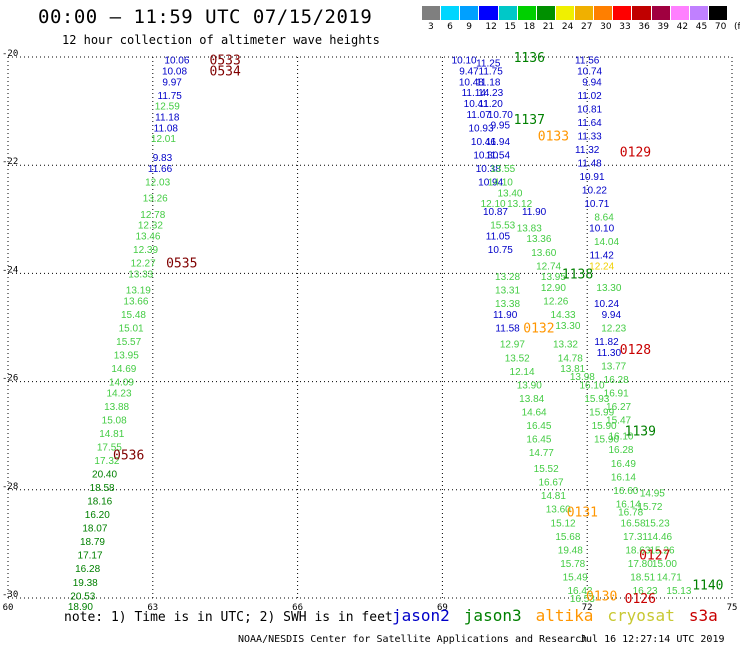 The image size is (740, 650). What do you see at coordinates (157, 182) in the screenshot?
I see `data-point: 12.03` at bounding box center [157, 182].